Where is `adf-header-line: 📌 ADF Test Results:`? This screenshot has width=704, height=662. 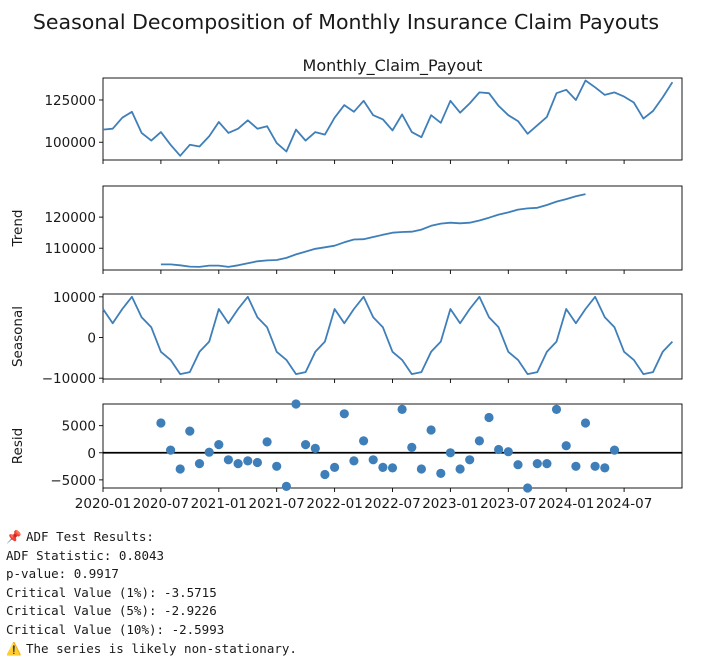 adf-header-line: 📌 ADF Test Results: is located at coordinates (151, 537).